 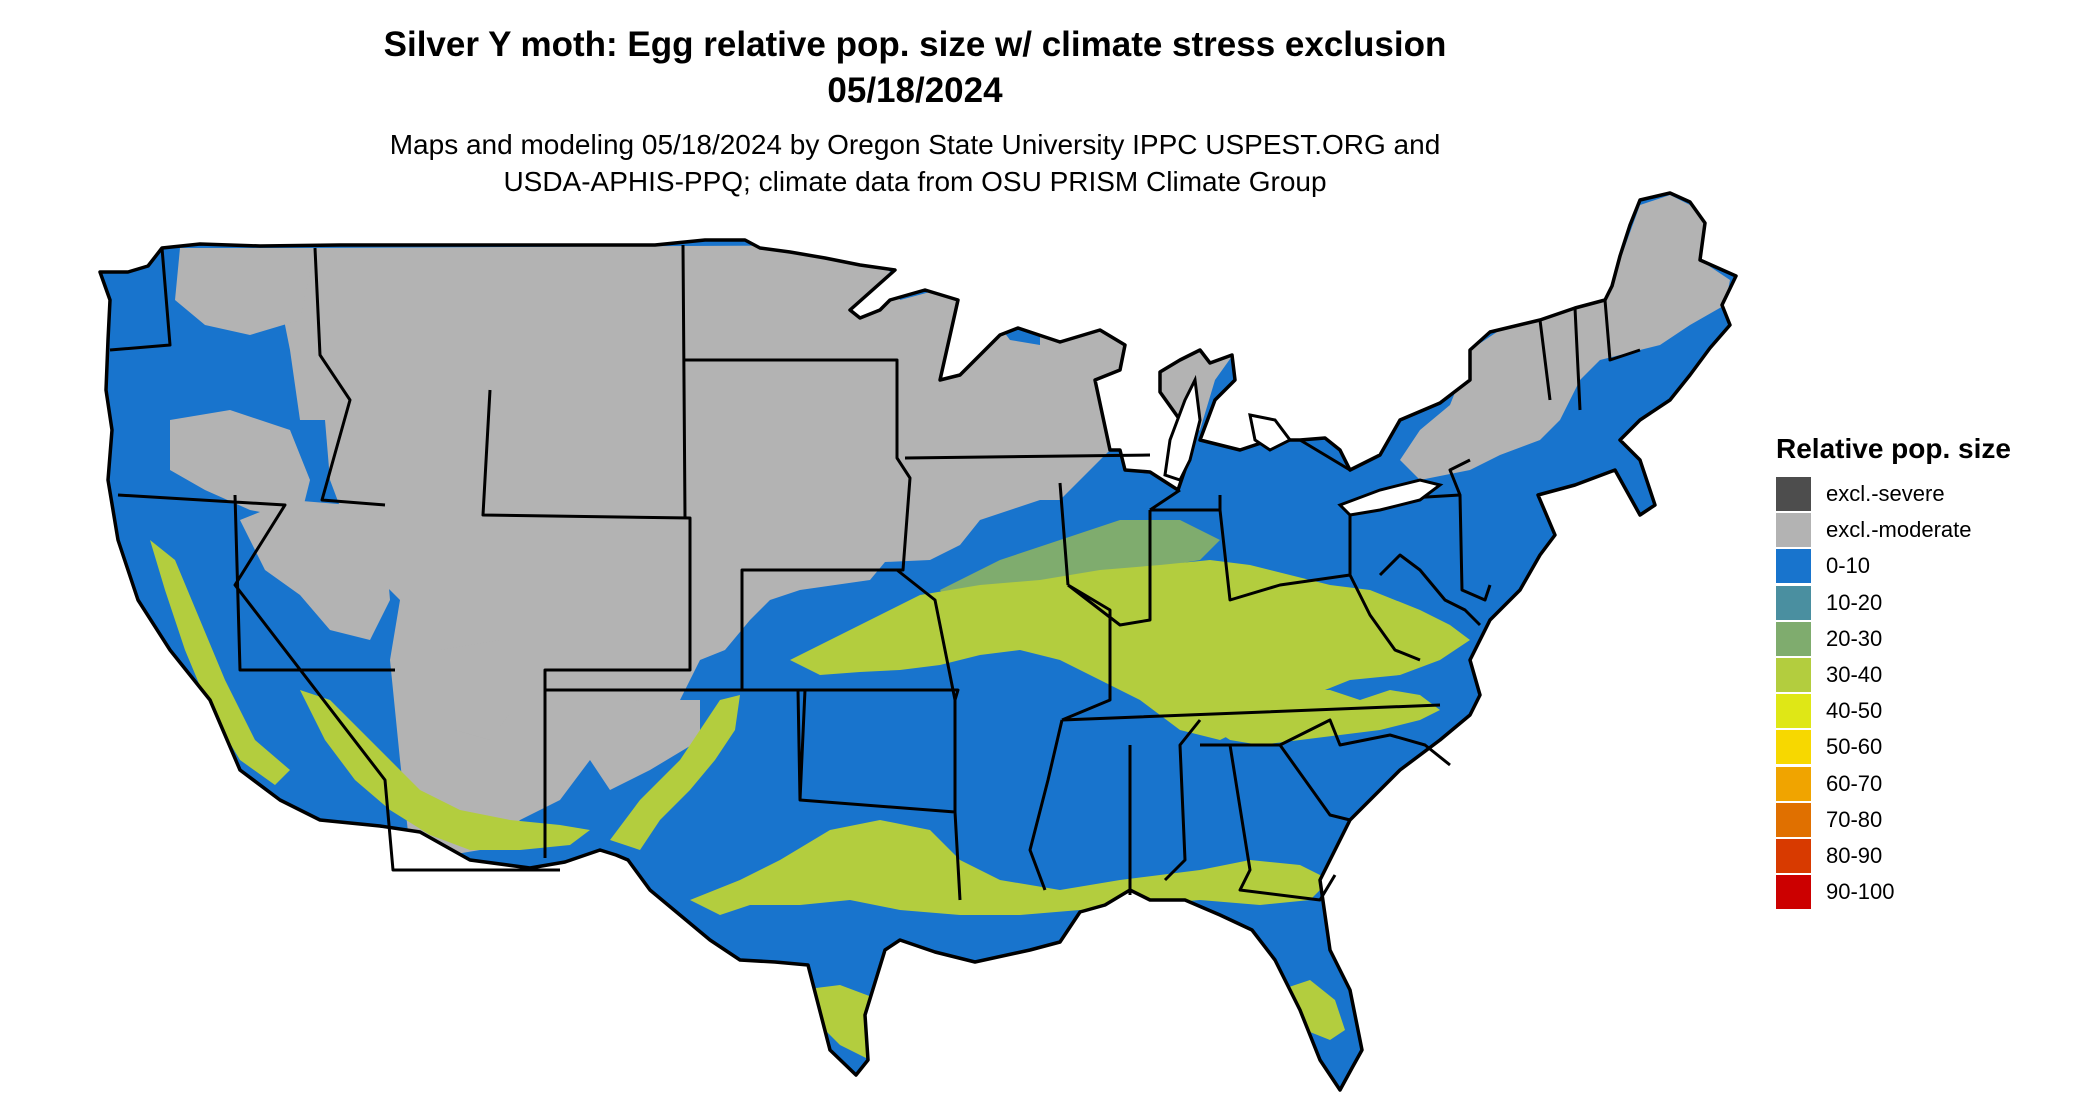 What do you see at coordinates (480, 690) in the screenshot?
I see `excluded-region-new-mexico` at bounding box center [480, 690].